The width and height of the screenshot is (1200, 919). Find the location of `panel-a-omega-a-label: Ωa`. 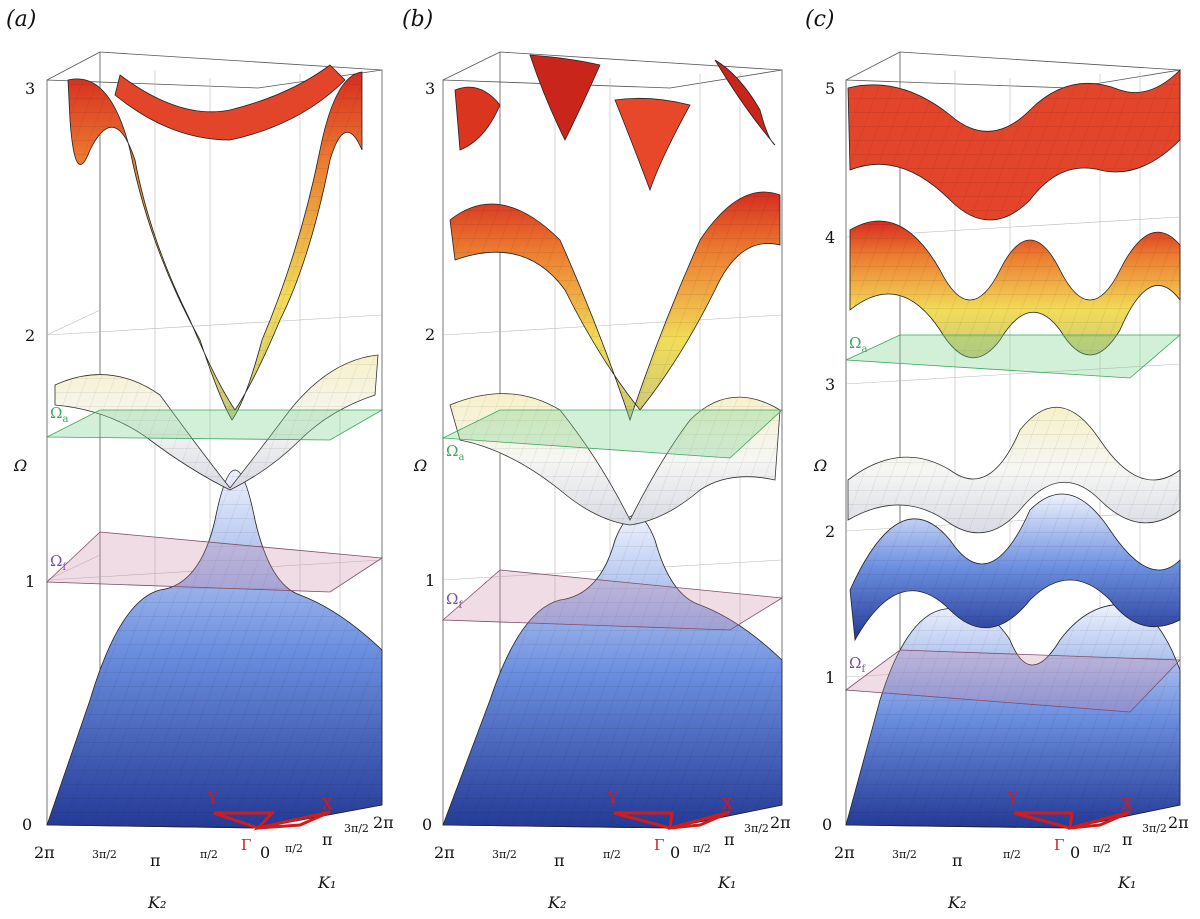

panel-a-omega-a-label: Ωa is located at coordinates (59, 414).